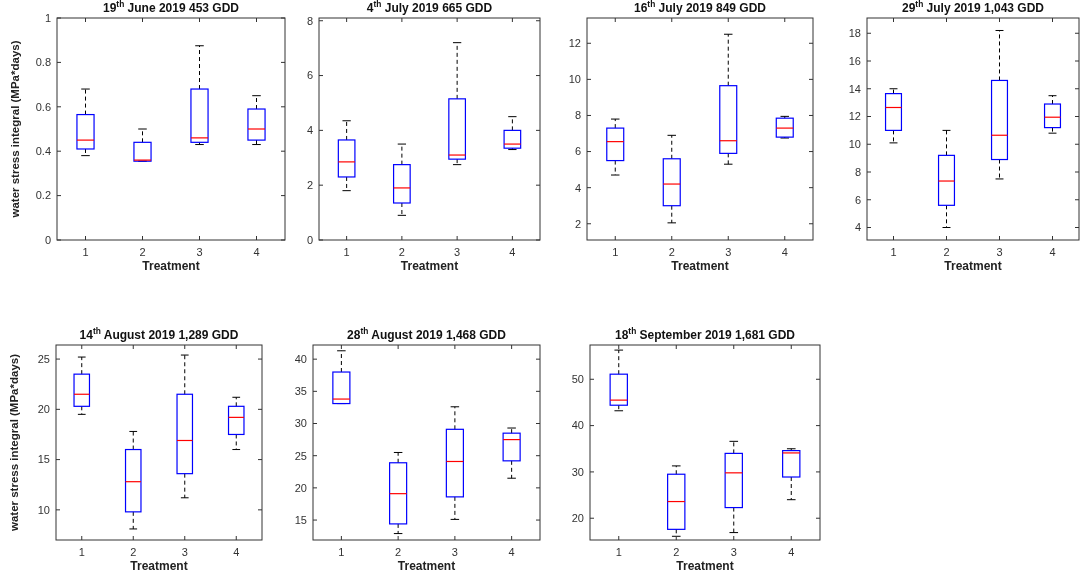 The image size is (1082, 575). Describe the element at coordinates (43, 195) in the screenshot. I see `y-tick-label: 0.2` at that location.